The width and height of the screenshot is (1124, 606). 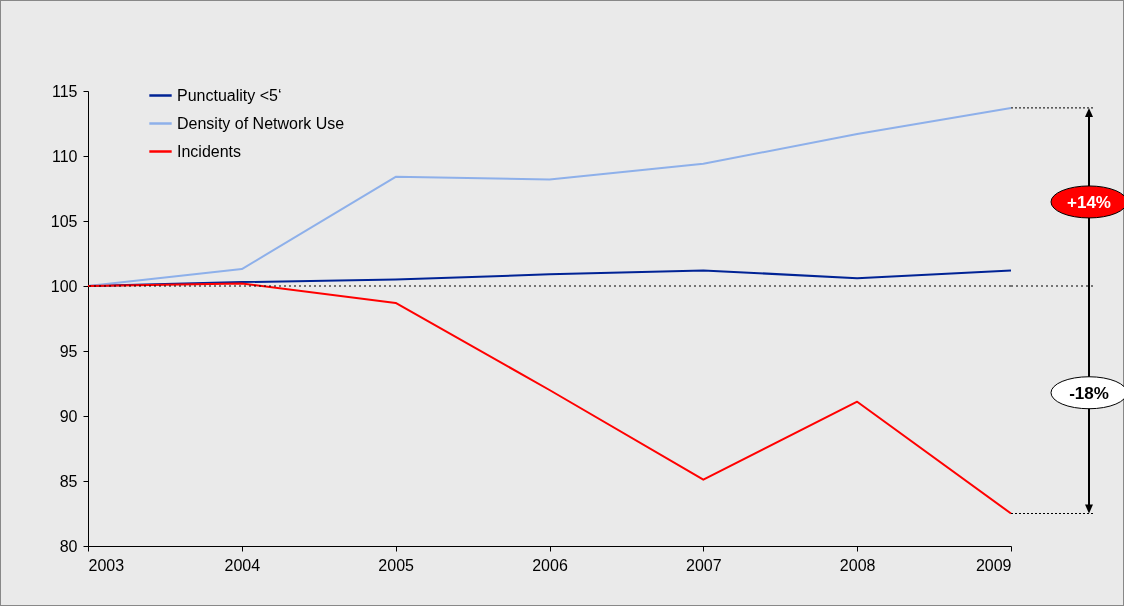 What do you see at coordinates (106, 565) in the screenshot?
I see `x-tick-label: 2003` at bounding box center [106, 565].